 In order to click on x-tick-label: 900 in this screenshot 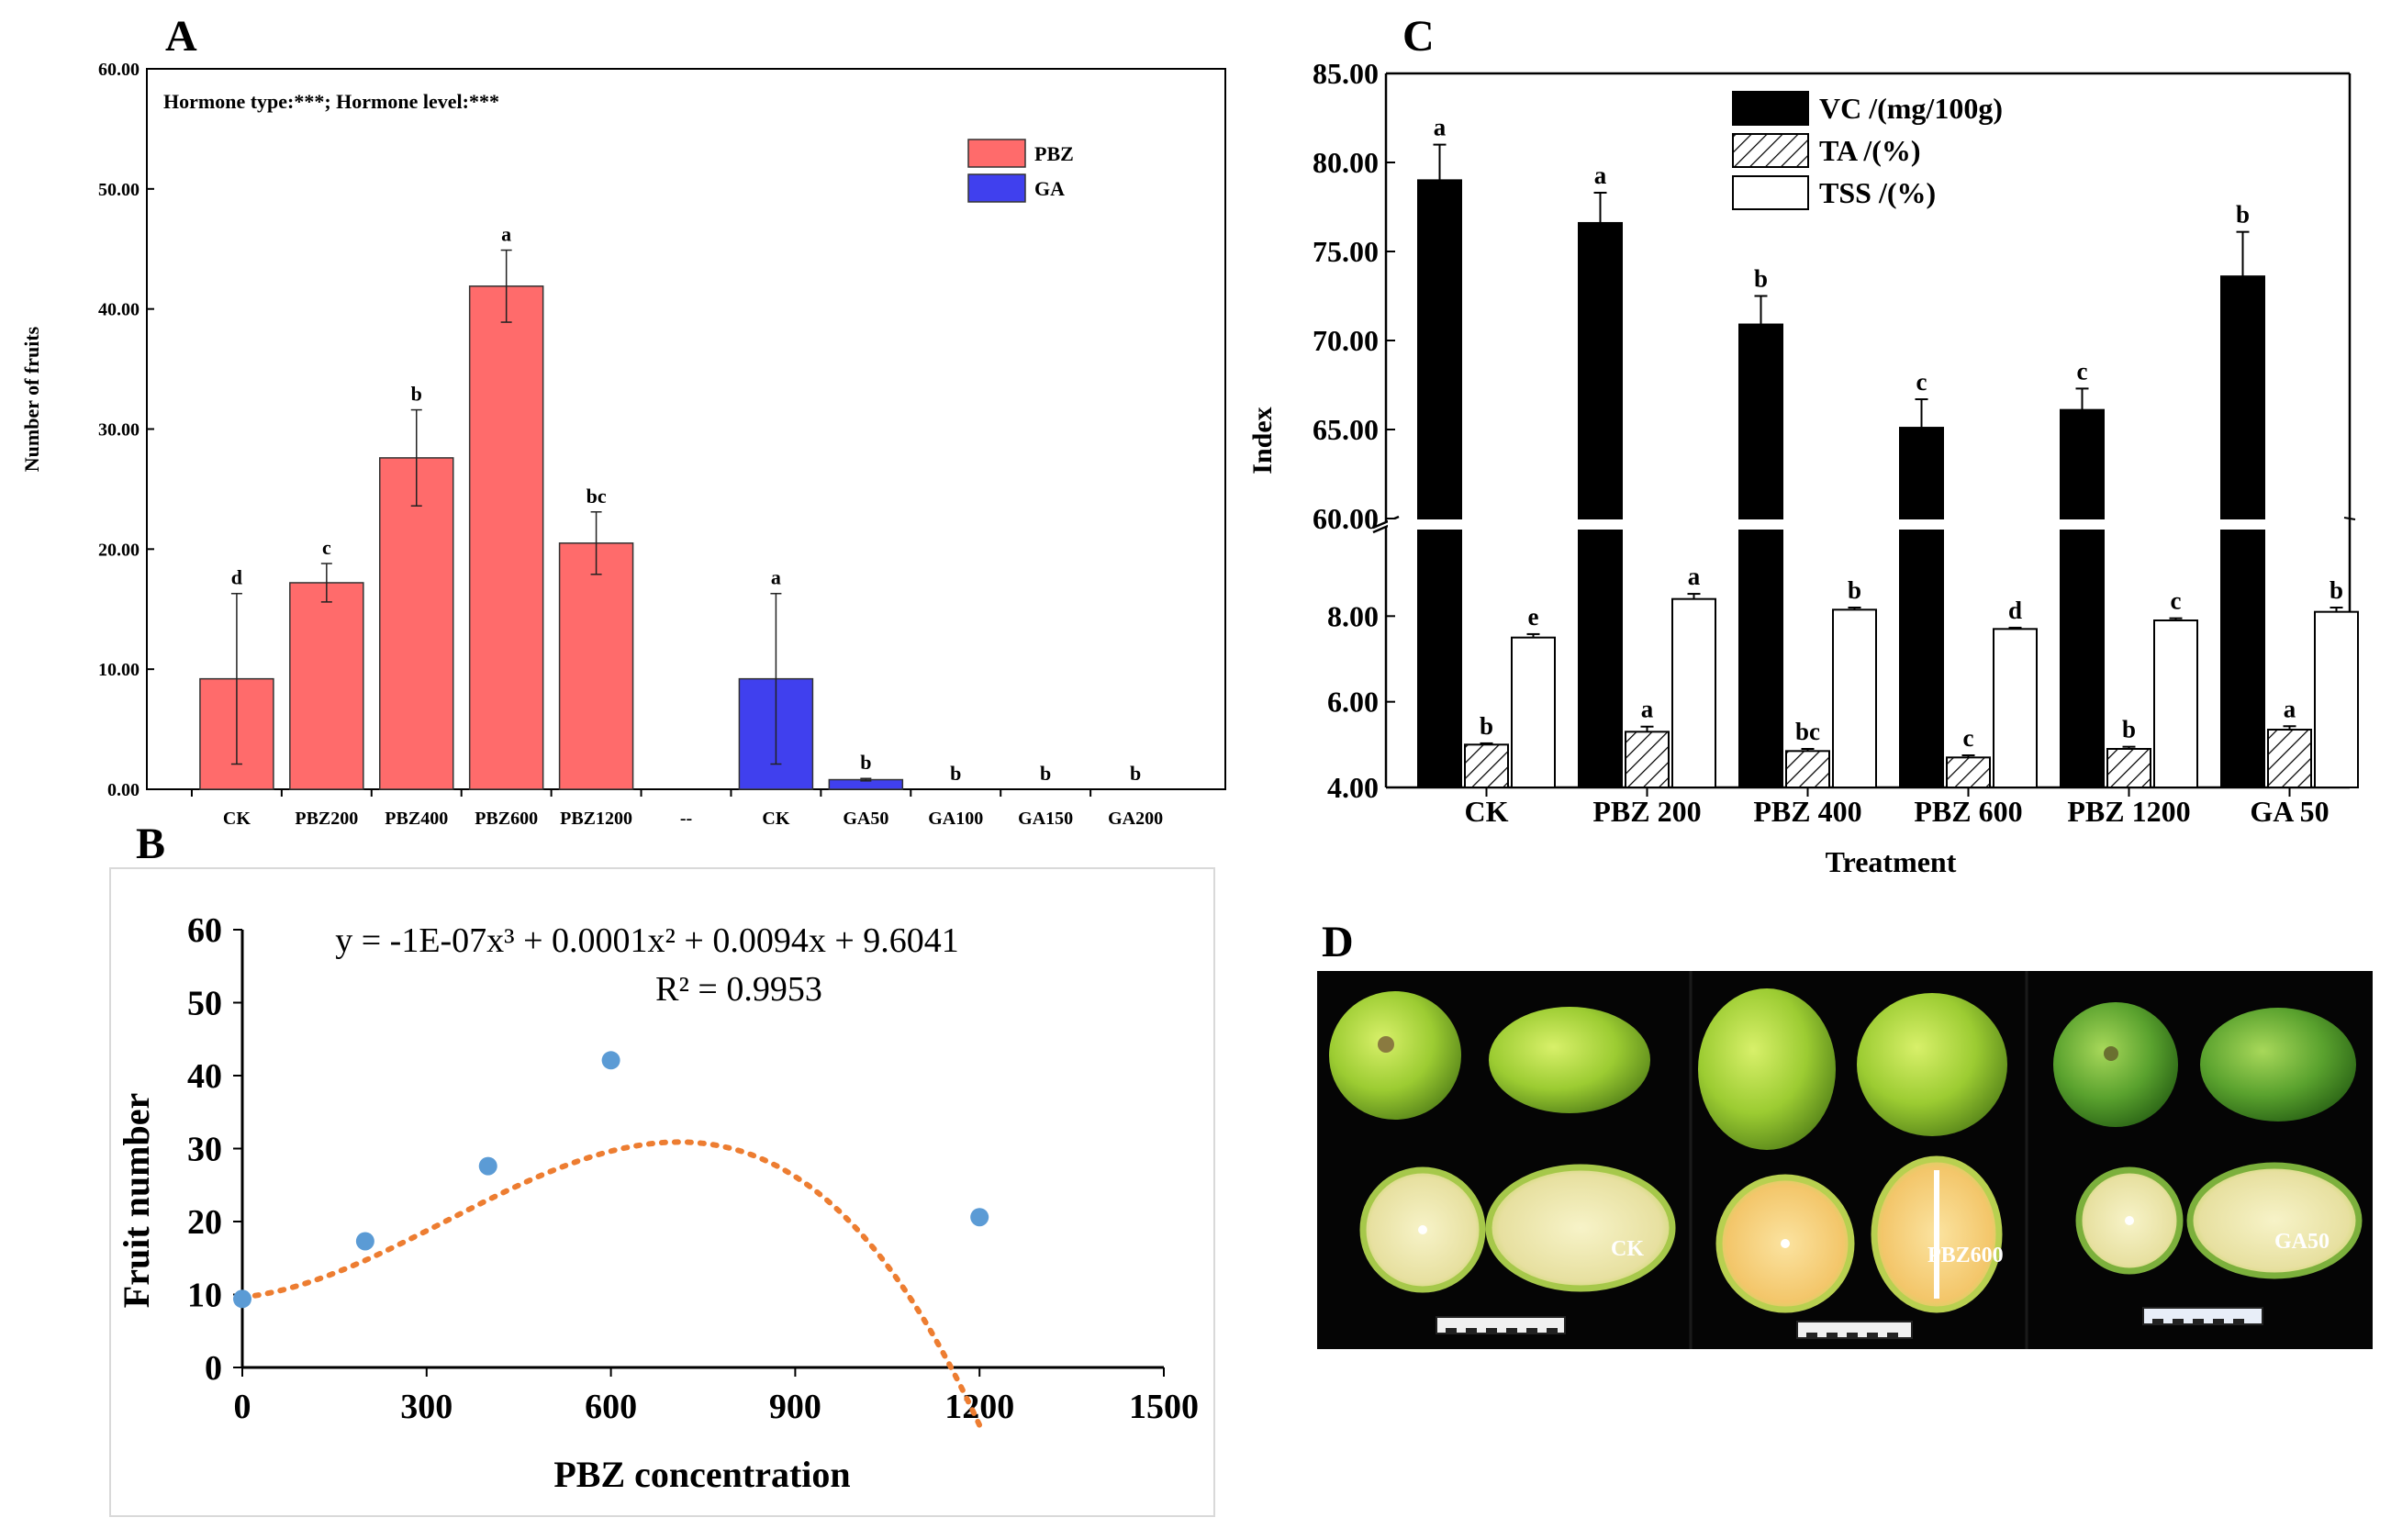, I will do `click(795, 1407)`.